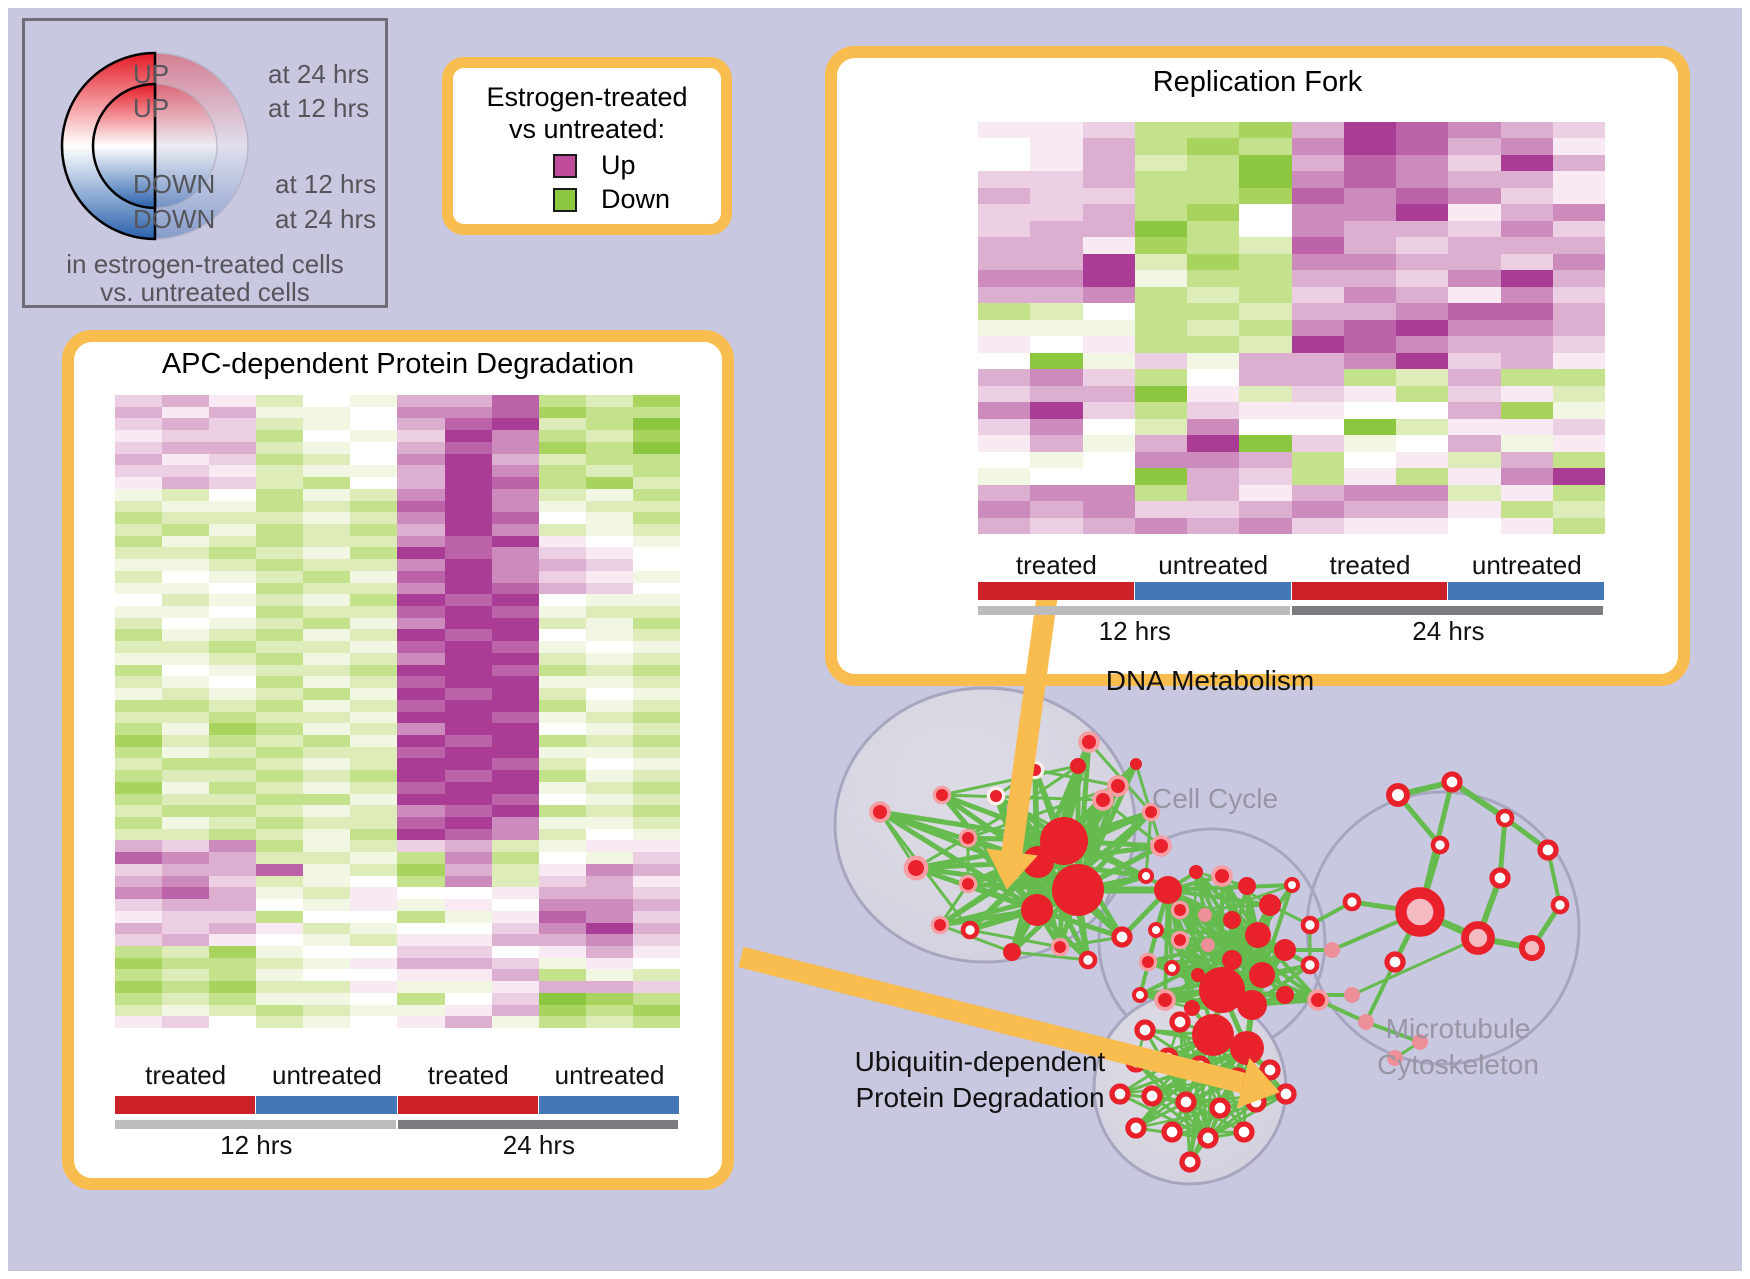  I want to click on apc-group-label-12-treated: treated, so click(186, 1075).